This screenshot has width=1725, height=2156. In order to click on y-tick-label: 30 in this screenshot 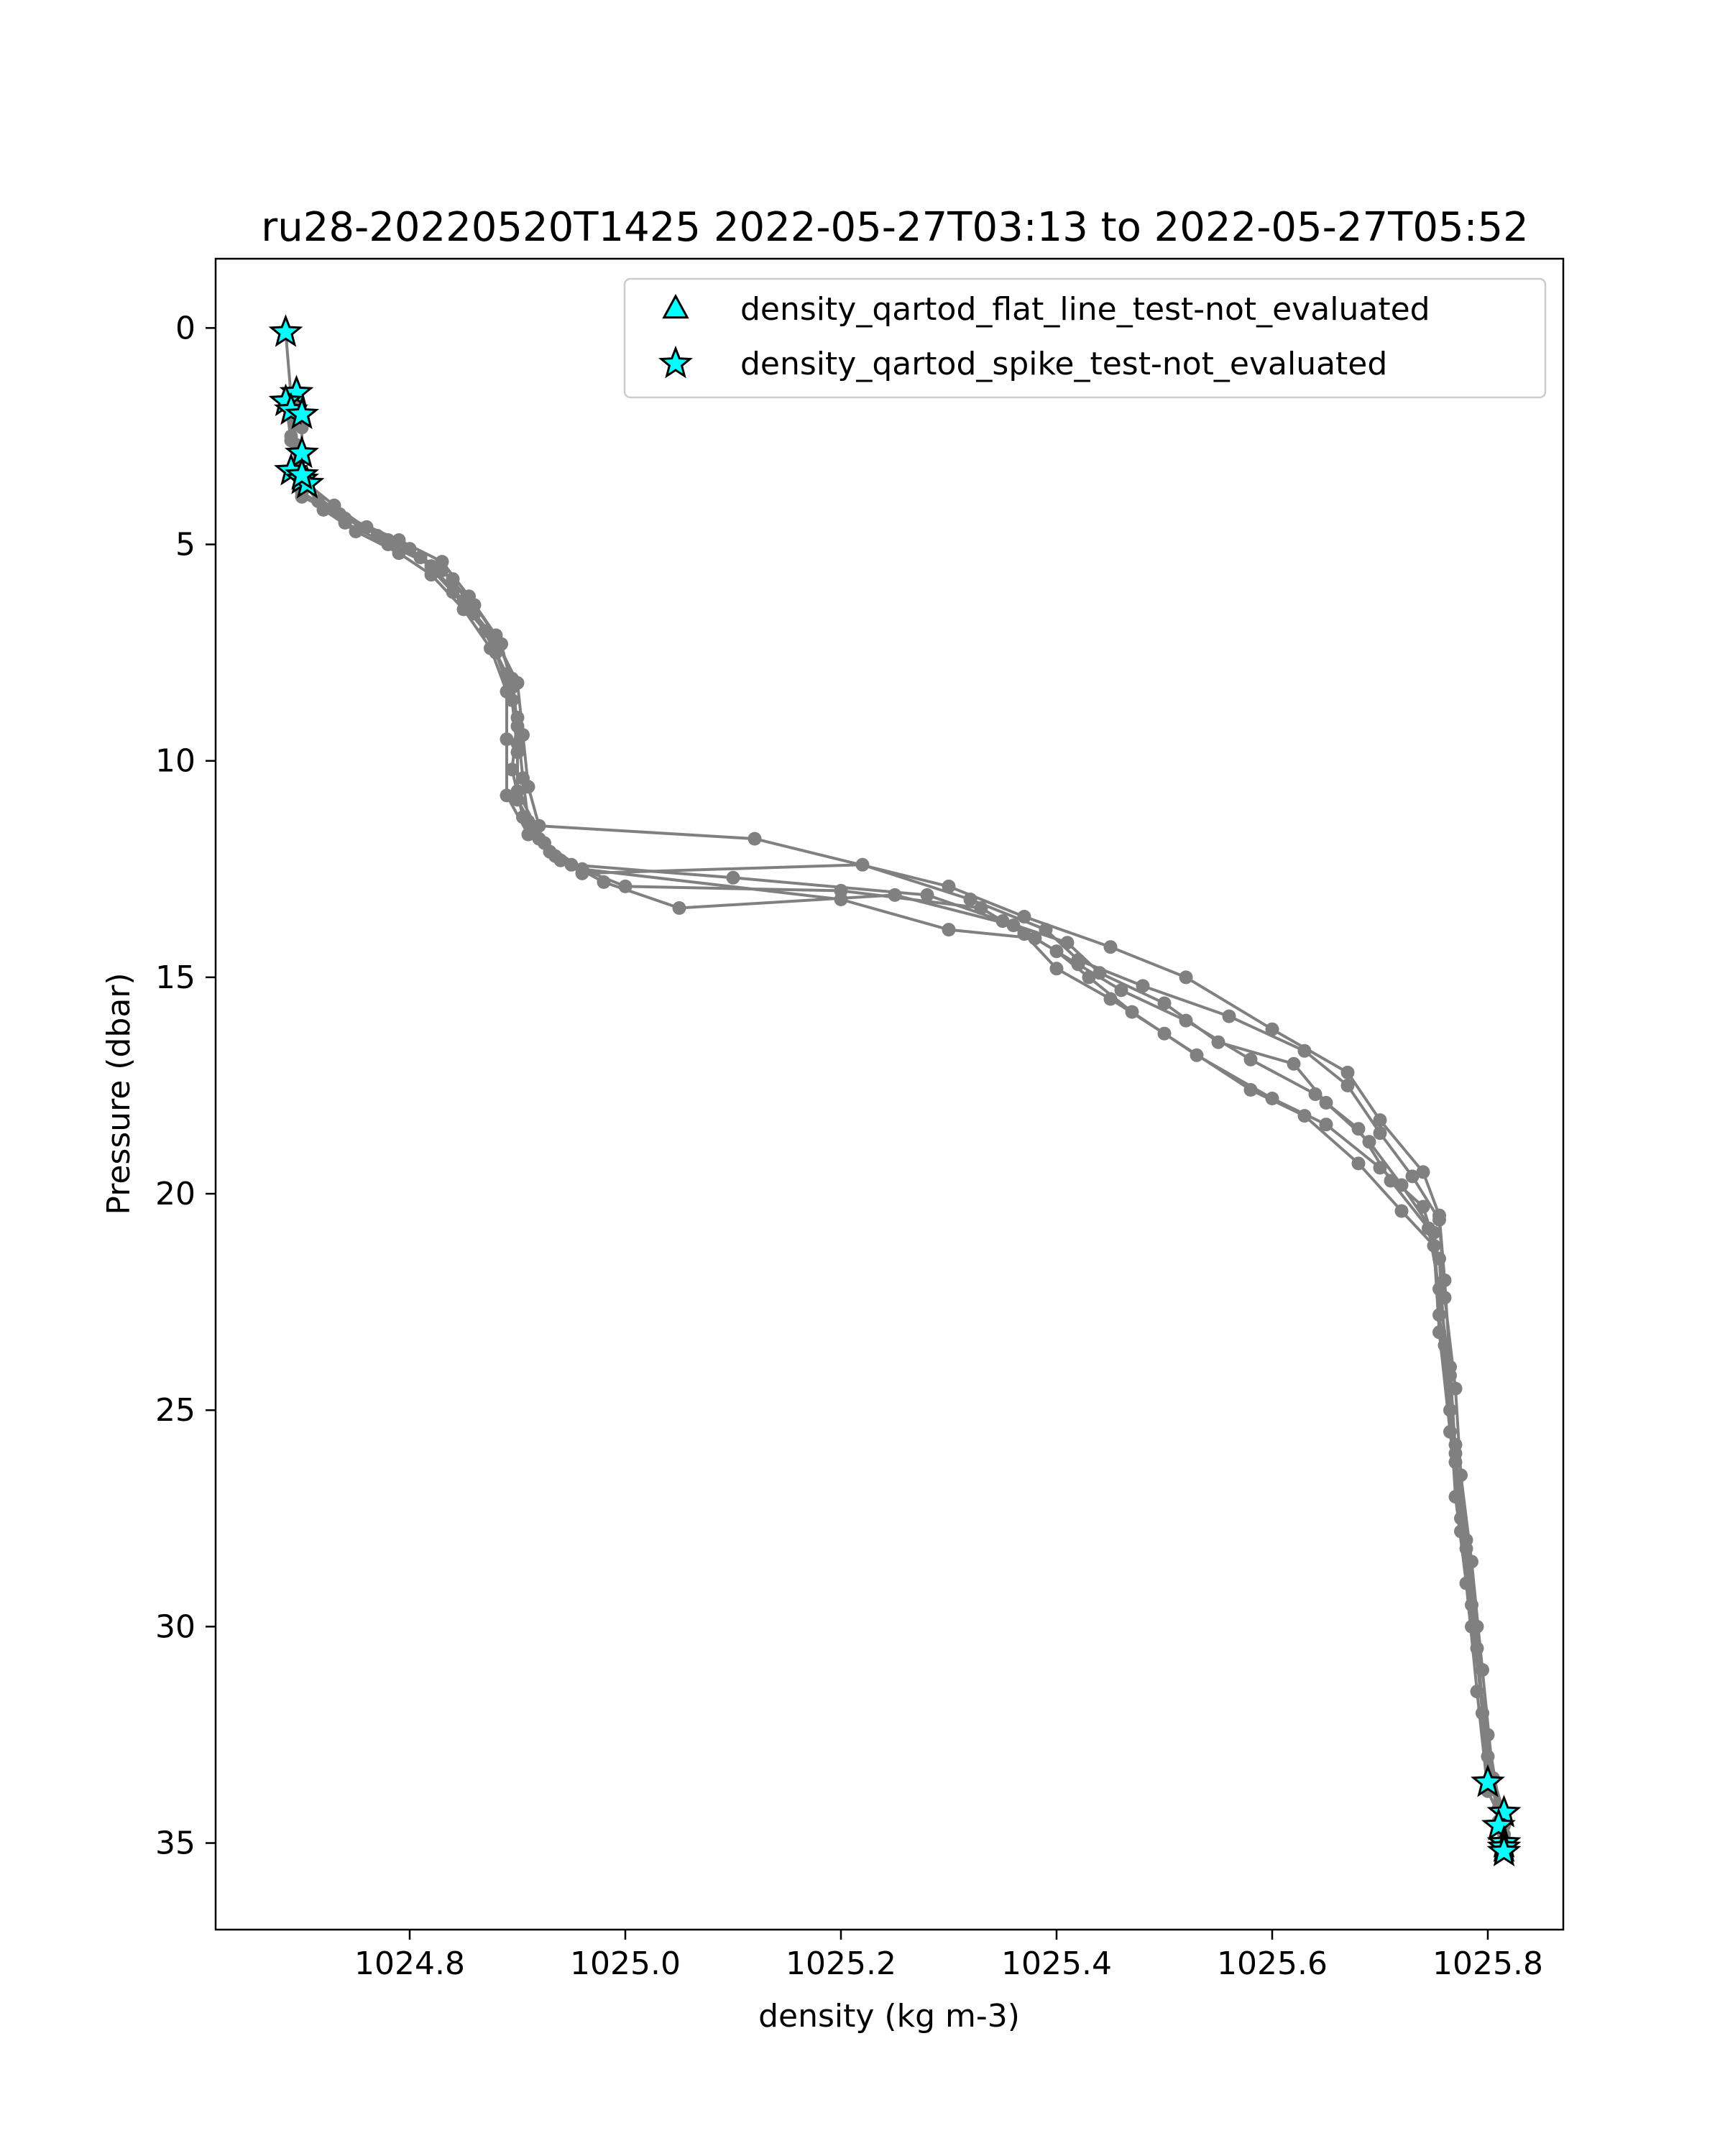, I will do `click(175, 1626)`.